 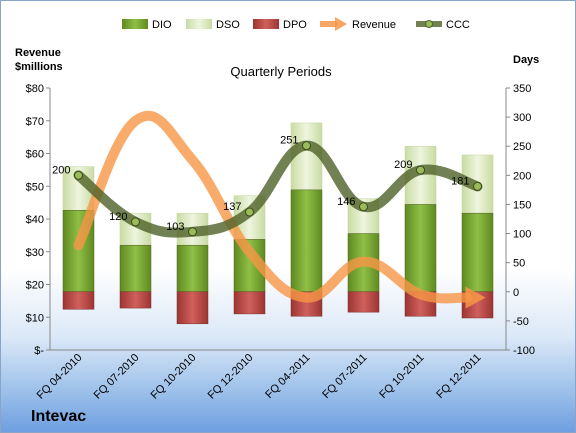 I want to click on ccc-data-label: 146, so click(x=346, y=202).